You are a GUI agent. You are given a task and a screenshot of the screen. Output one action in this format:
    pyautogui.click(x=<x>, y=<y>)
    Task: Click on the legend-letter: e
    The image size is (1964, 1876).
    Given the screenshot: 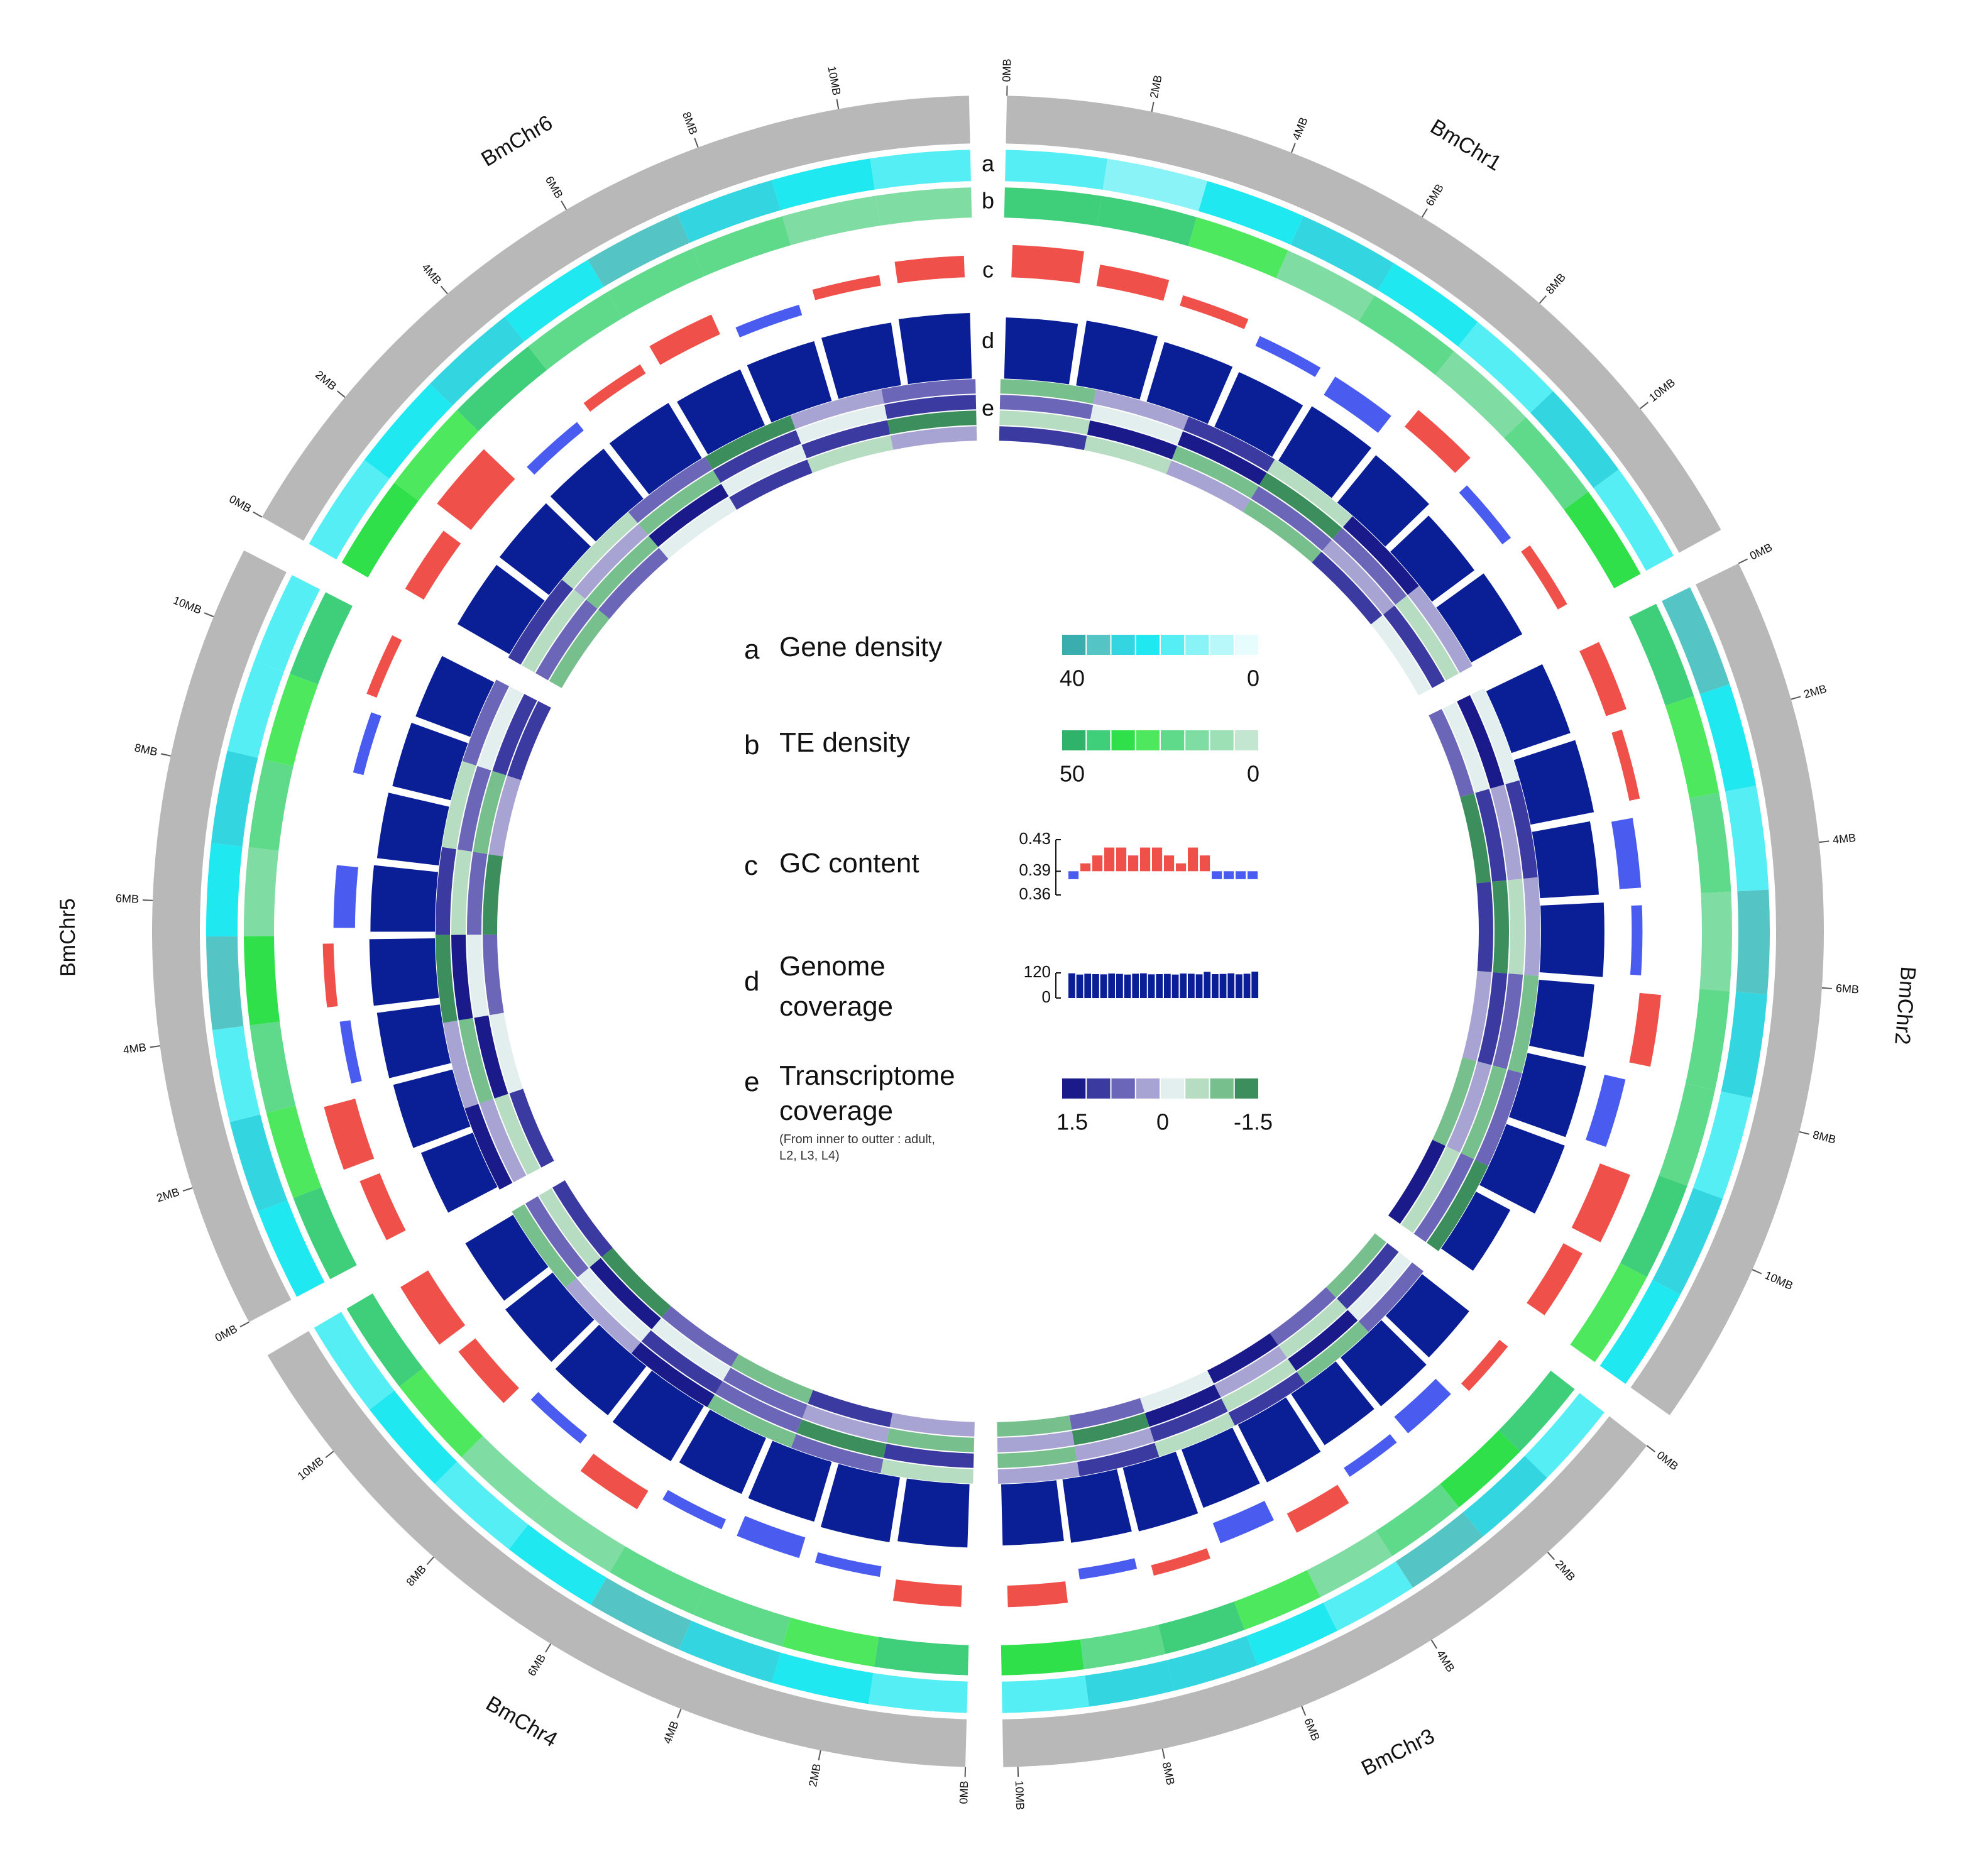 What is the action you would take?
    pyautogui.click(x=752, y=1082)
    